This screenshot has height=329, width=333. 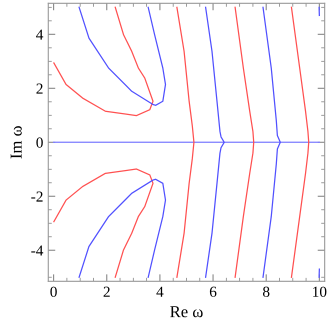 I want to click on x-axis-title: Re ω, so click(x=186, y=312).